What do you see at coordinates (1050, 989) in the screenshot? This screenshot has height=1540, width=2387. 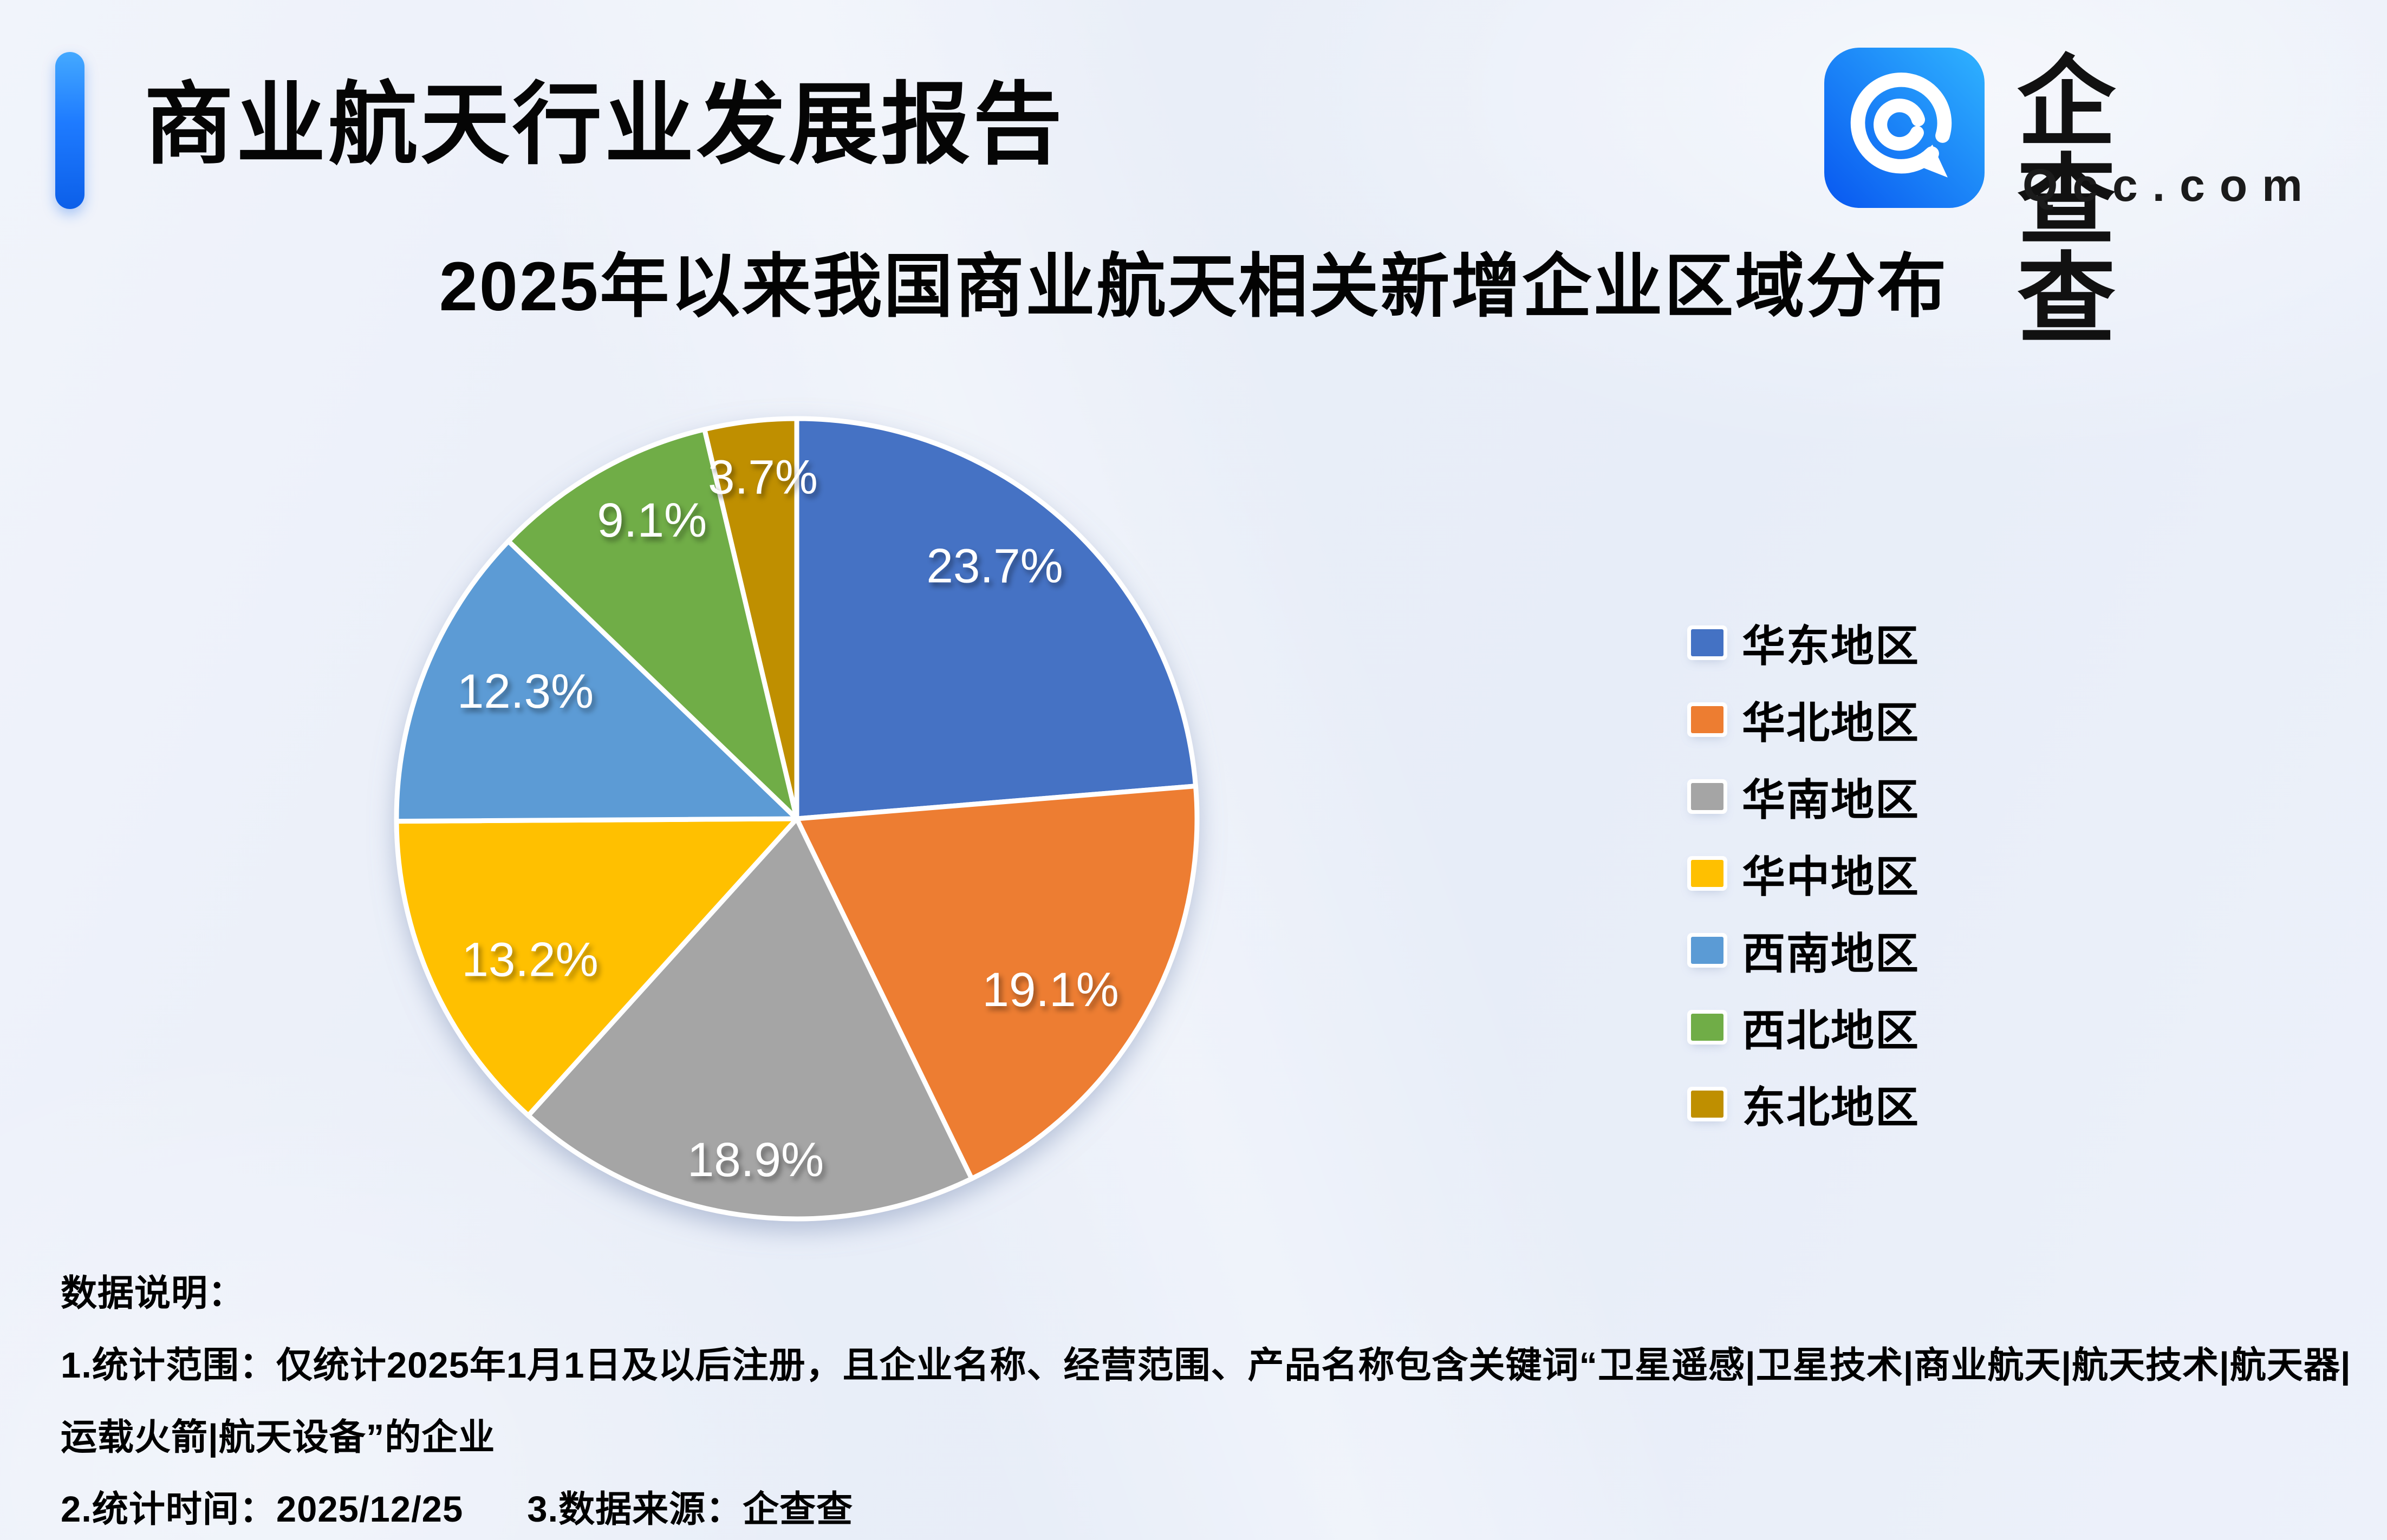 I see `pie-slice-label: 19.1%` at bounding box center [1050, 989].